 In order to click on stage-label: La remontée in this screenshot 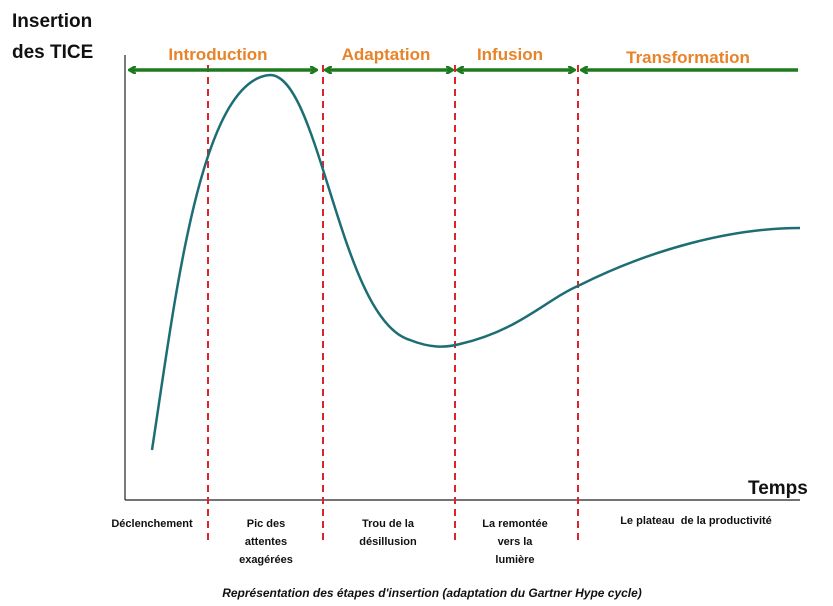, I will do `click(514, 524)`.